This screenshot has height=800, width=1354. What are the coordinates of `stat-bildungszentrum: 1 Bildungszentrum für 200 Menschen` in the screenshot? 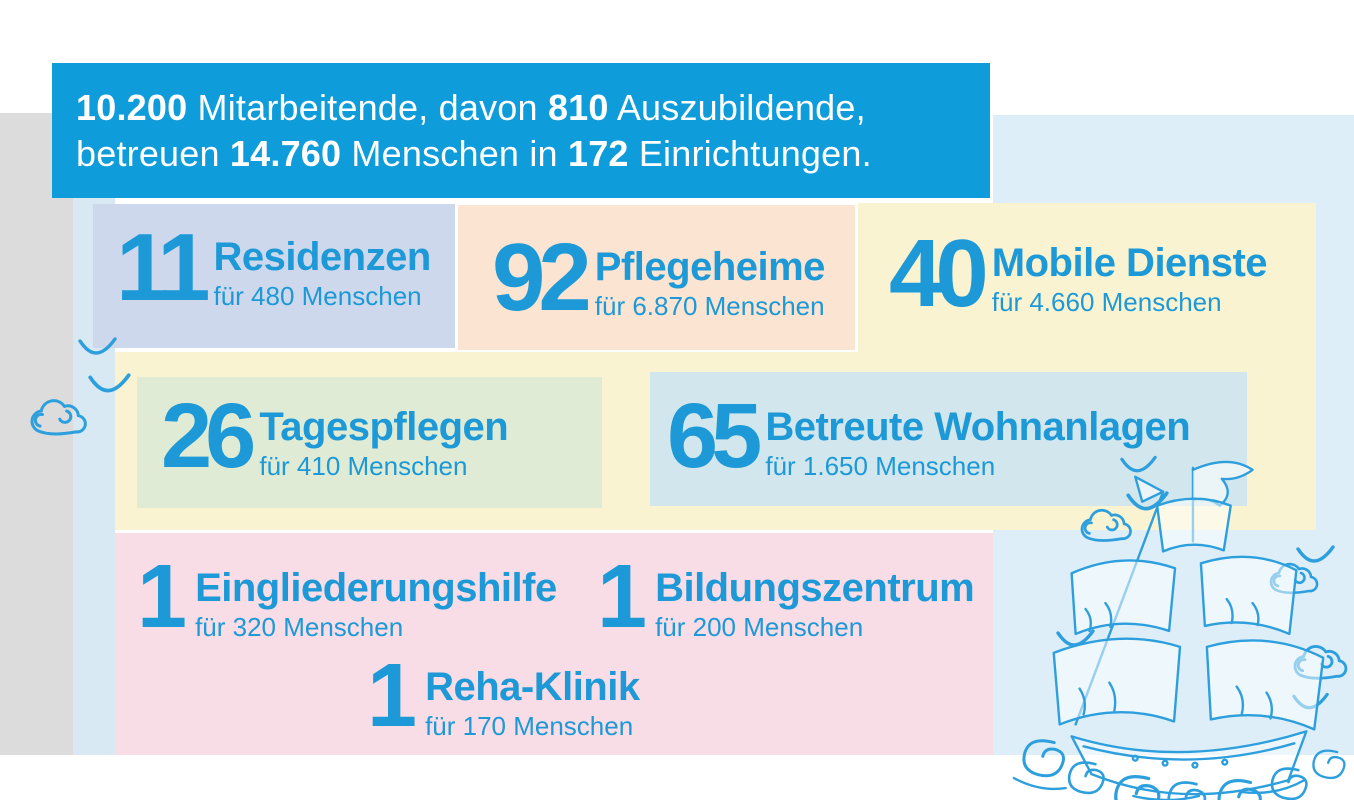 It's located at (786, 597).